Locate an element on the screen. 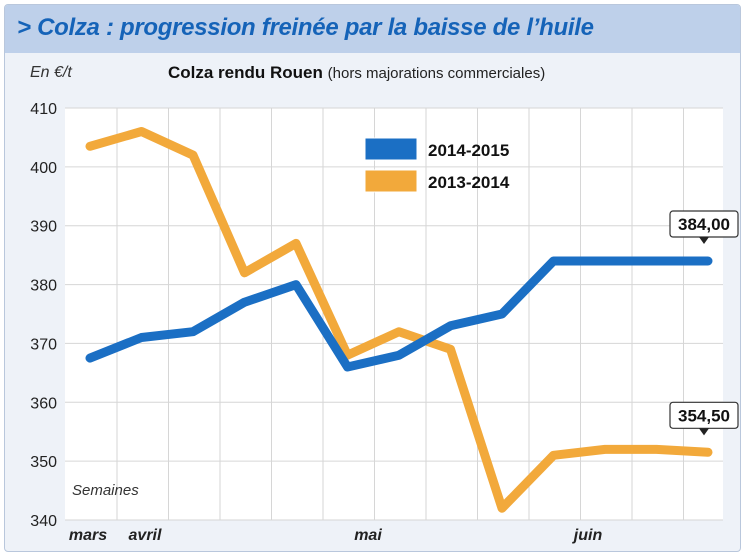 This screenshot has width=747, height=557. x-month-label: mars is located at coordinates (88, 535).